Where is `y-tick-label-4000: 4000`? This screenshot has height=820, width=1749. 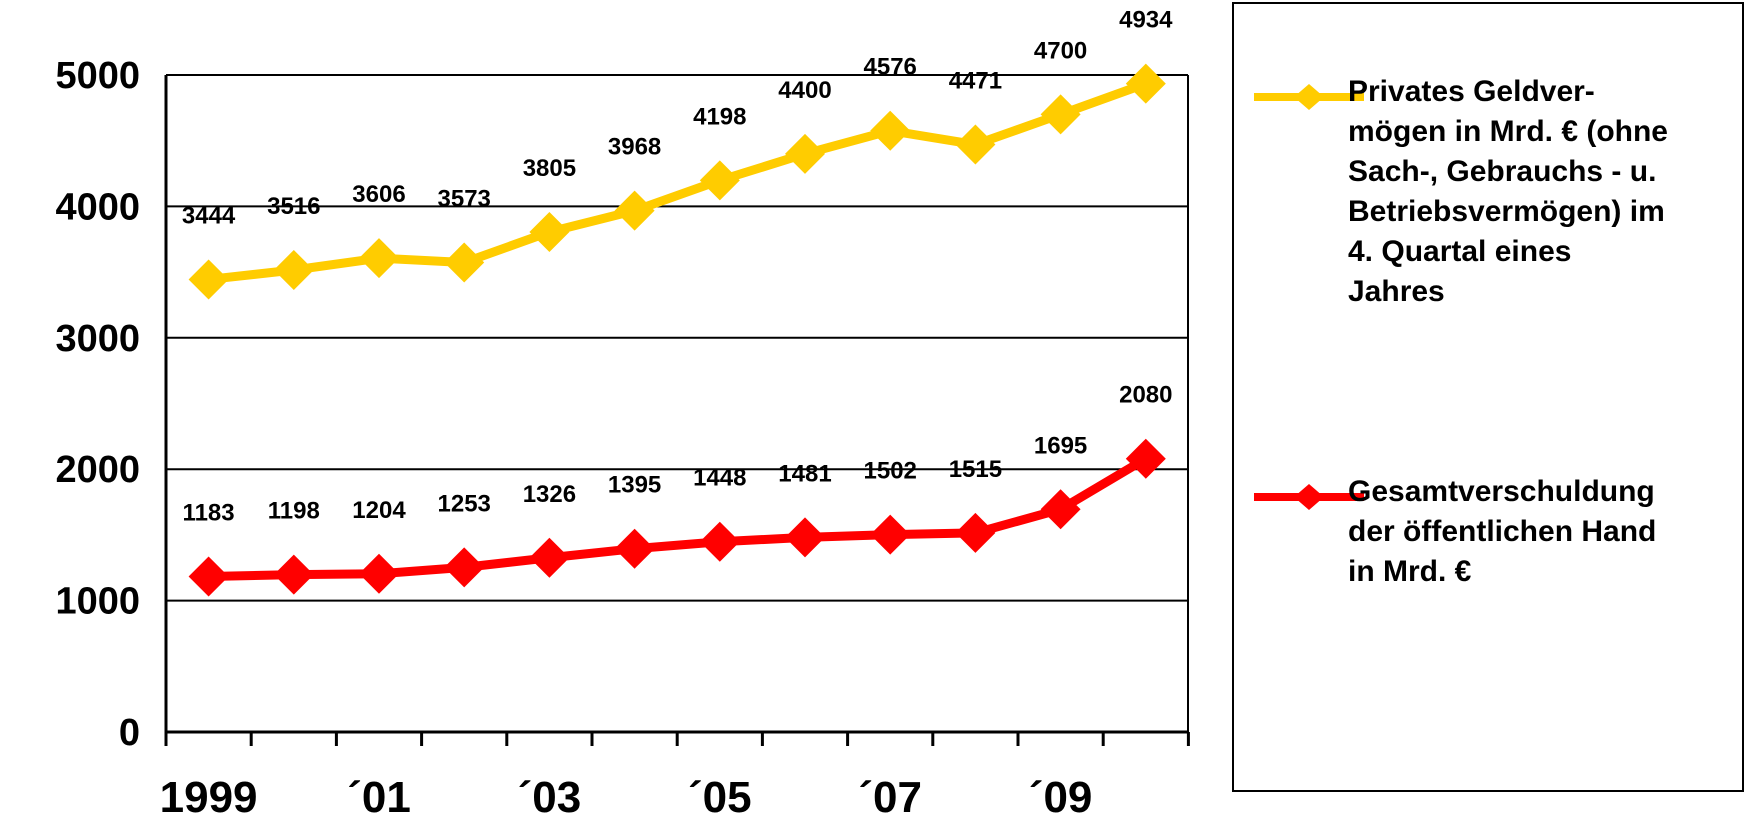 y-tick-label-4000: 4000 is located at coordinates (97, 207).